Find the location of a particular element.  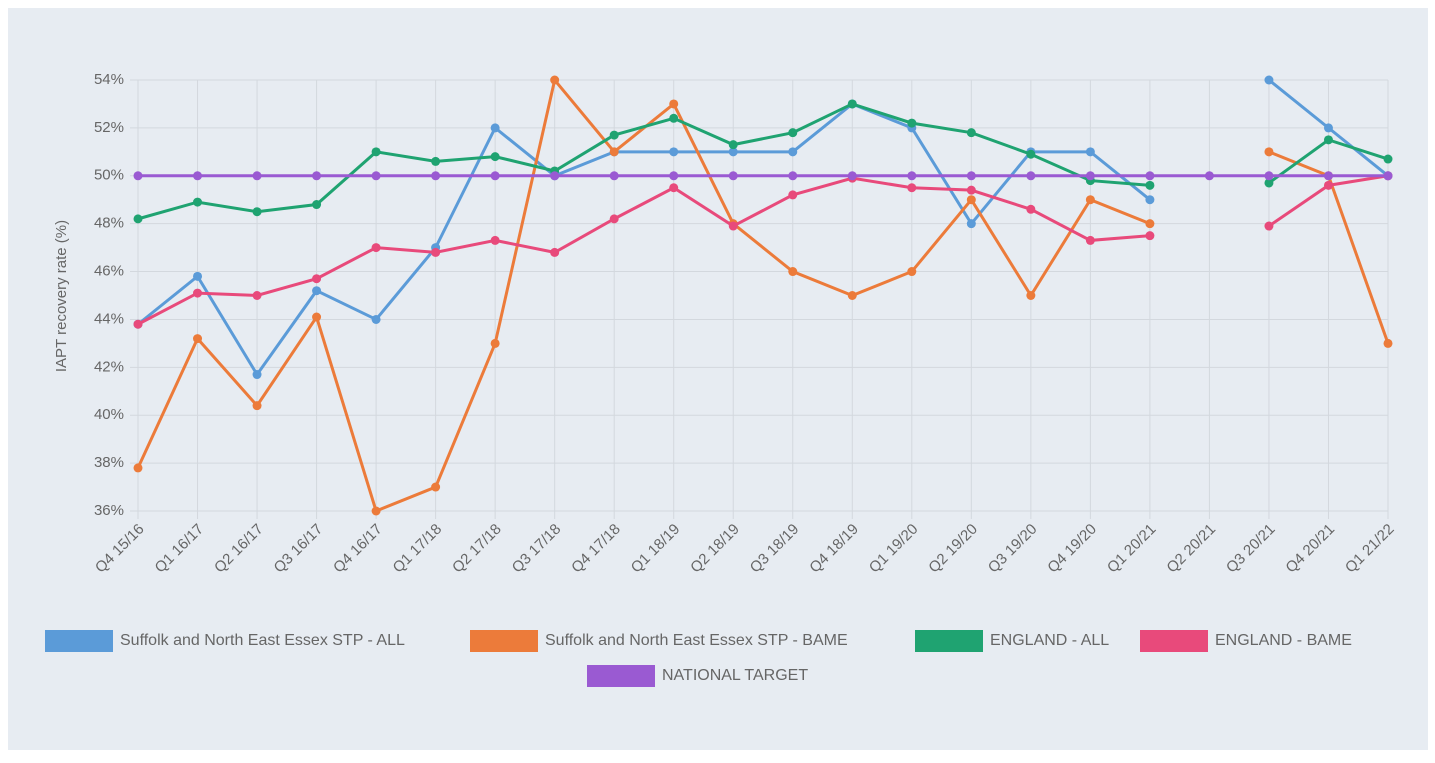

legend-label: NATIONAL TARGET is located at coordinates (735, 675).